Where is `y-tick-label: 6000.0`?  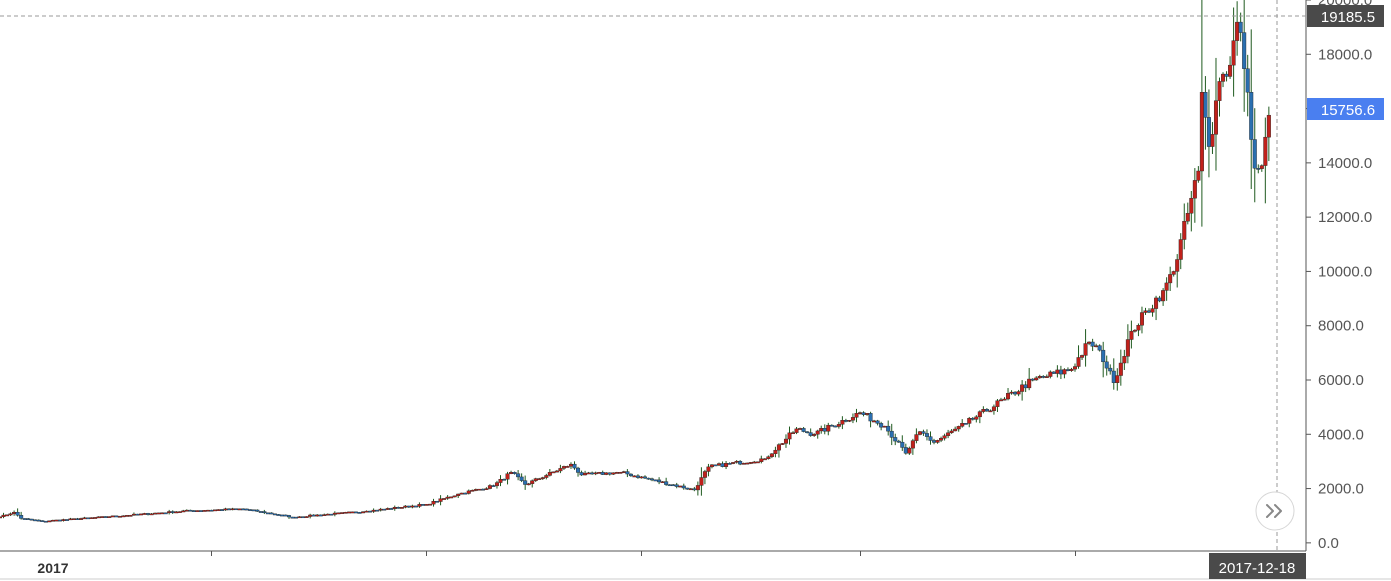 y-tick-label: 6000.0 is located at coordinates (1341, 380).